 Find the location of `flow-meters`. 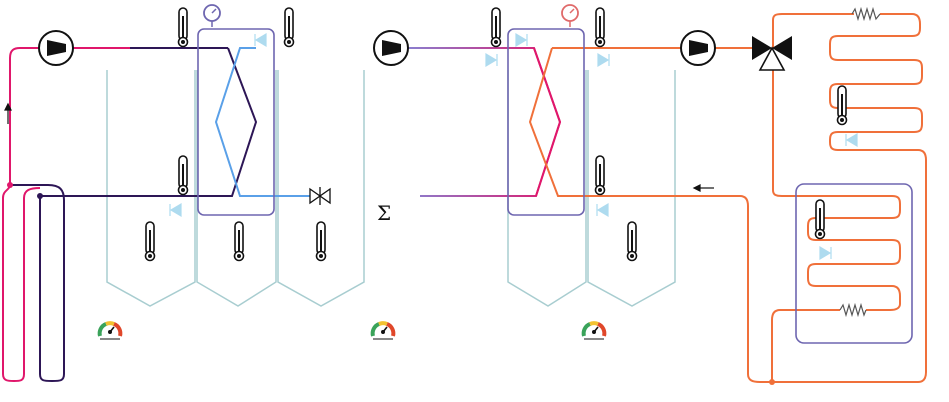

flow-meters is located at coordinates (352, 330).